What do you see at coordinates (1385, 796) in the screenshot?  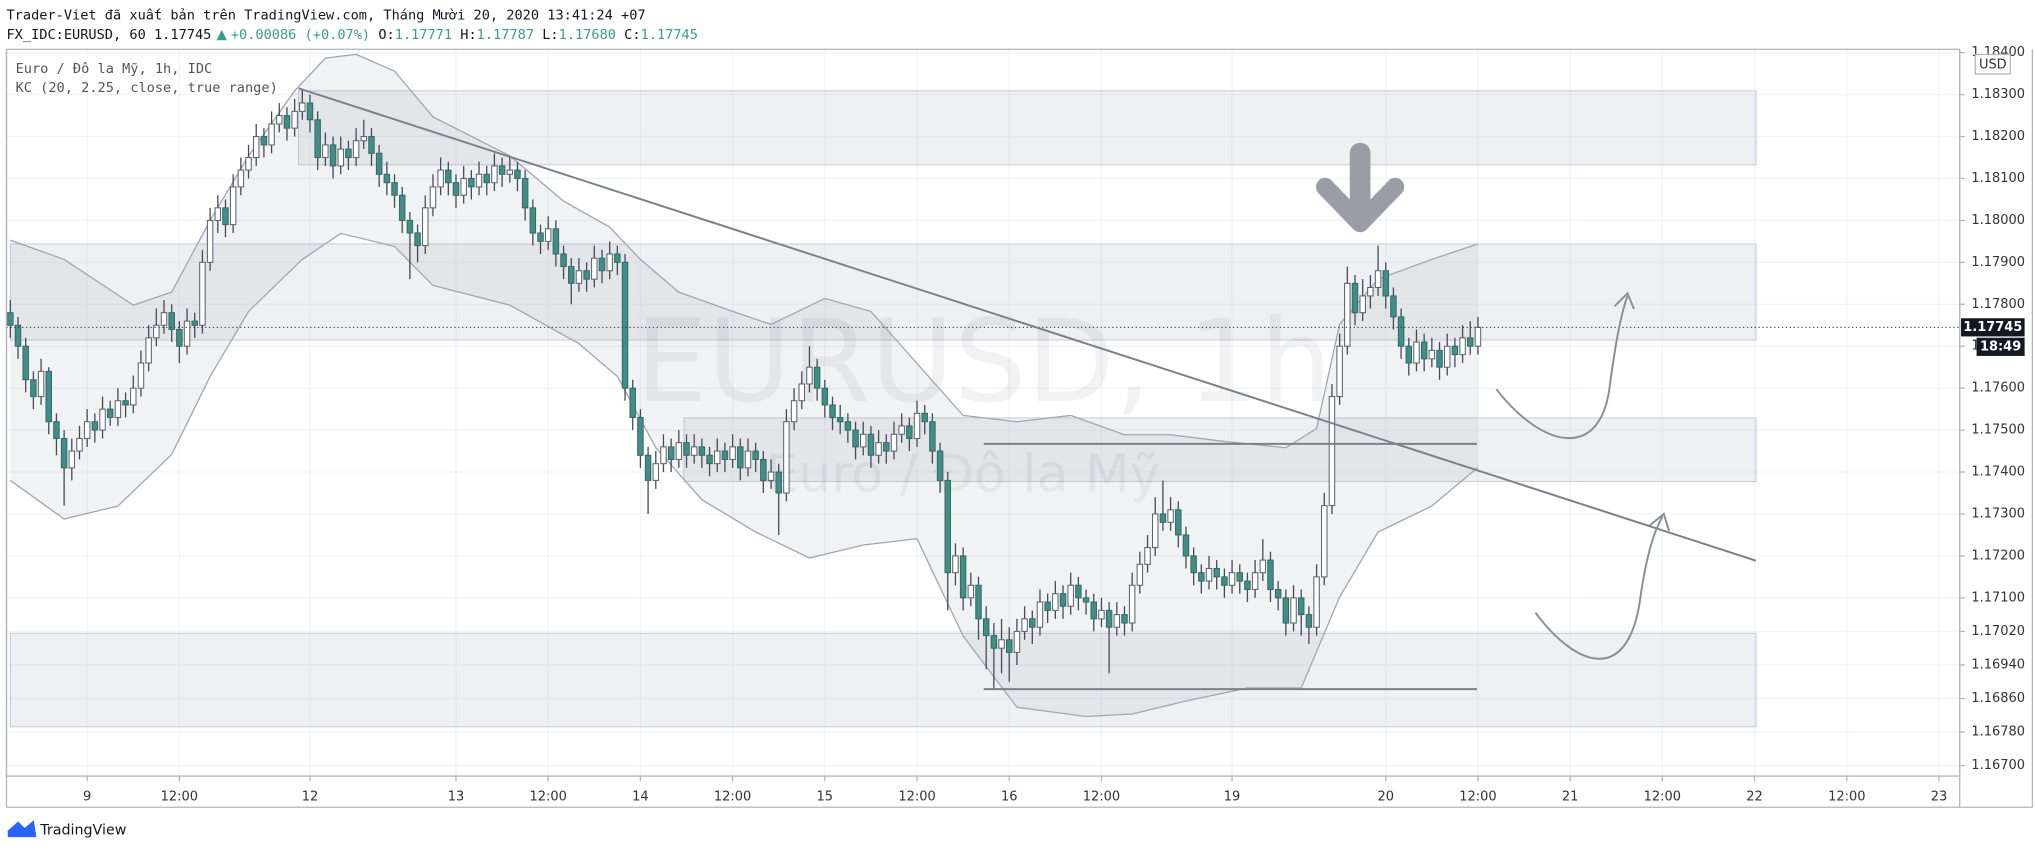 I see `x-tick-label: 20` at bounding box center [1385, 796].